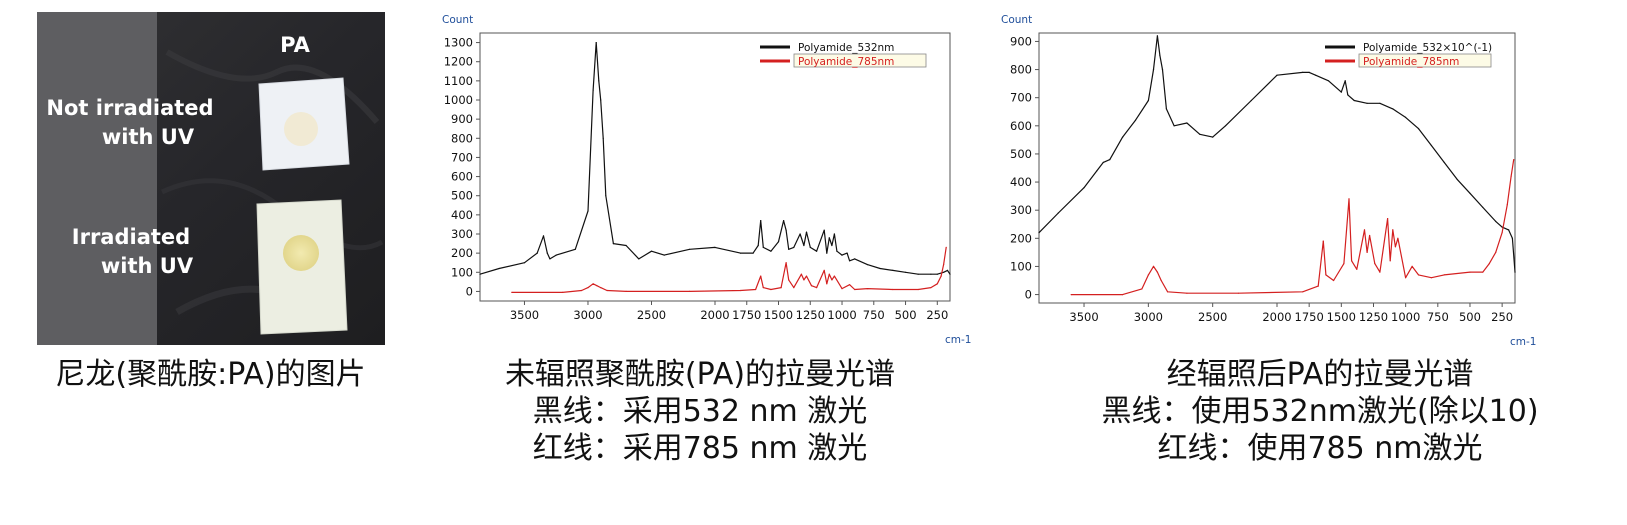  Describe the element at coordinates (1502, 317) in the screenshot. I see `x-tick-label: 250` at that location.